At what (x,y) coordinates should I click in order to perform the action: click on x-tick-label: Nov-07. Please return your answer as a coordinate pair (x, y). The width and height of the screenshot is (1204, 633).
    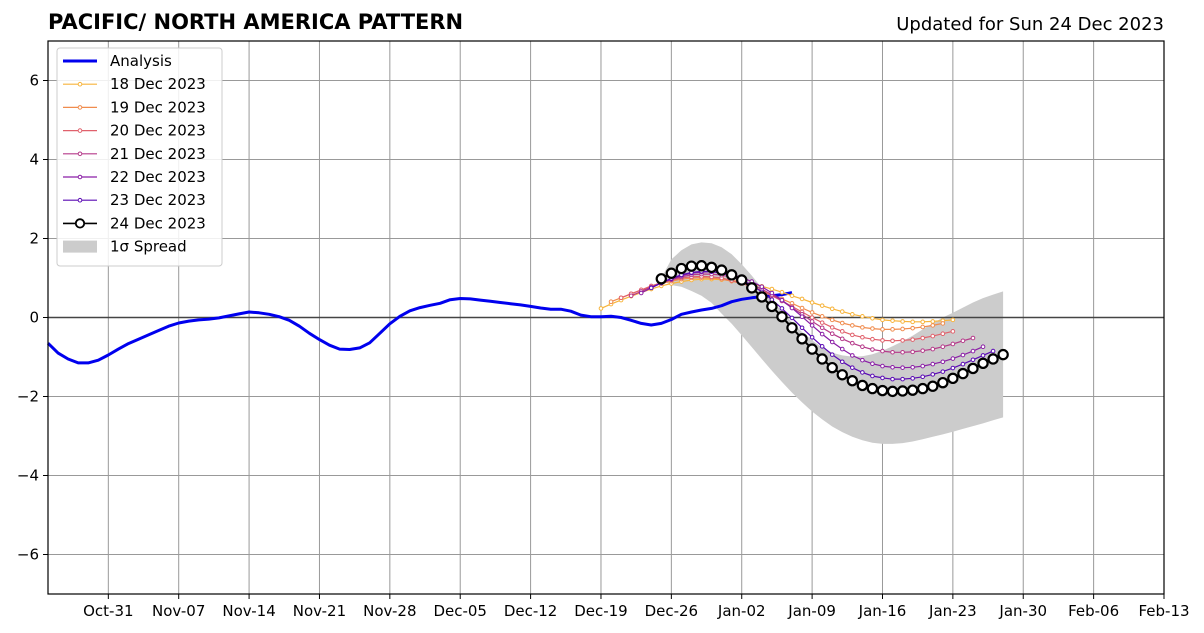
    Looking at the image, I should click on (178, 611).